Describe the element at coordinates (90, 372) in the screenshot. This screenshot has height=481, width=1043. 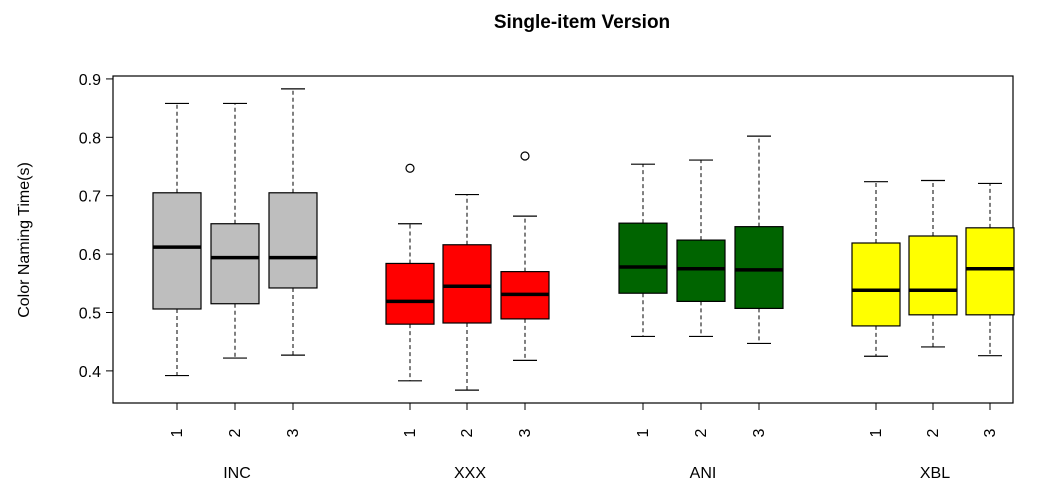
I see `y-tick-label: 0.4` at that location.